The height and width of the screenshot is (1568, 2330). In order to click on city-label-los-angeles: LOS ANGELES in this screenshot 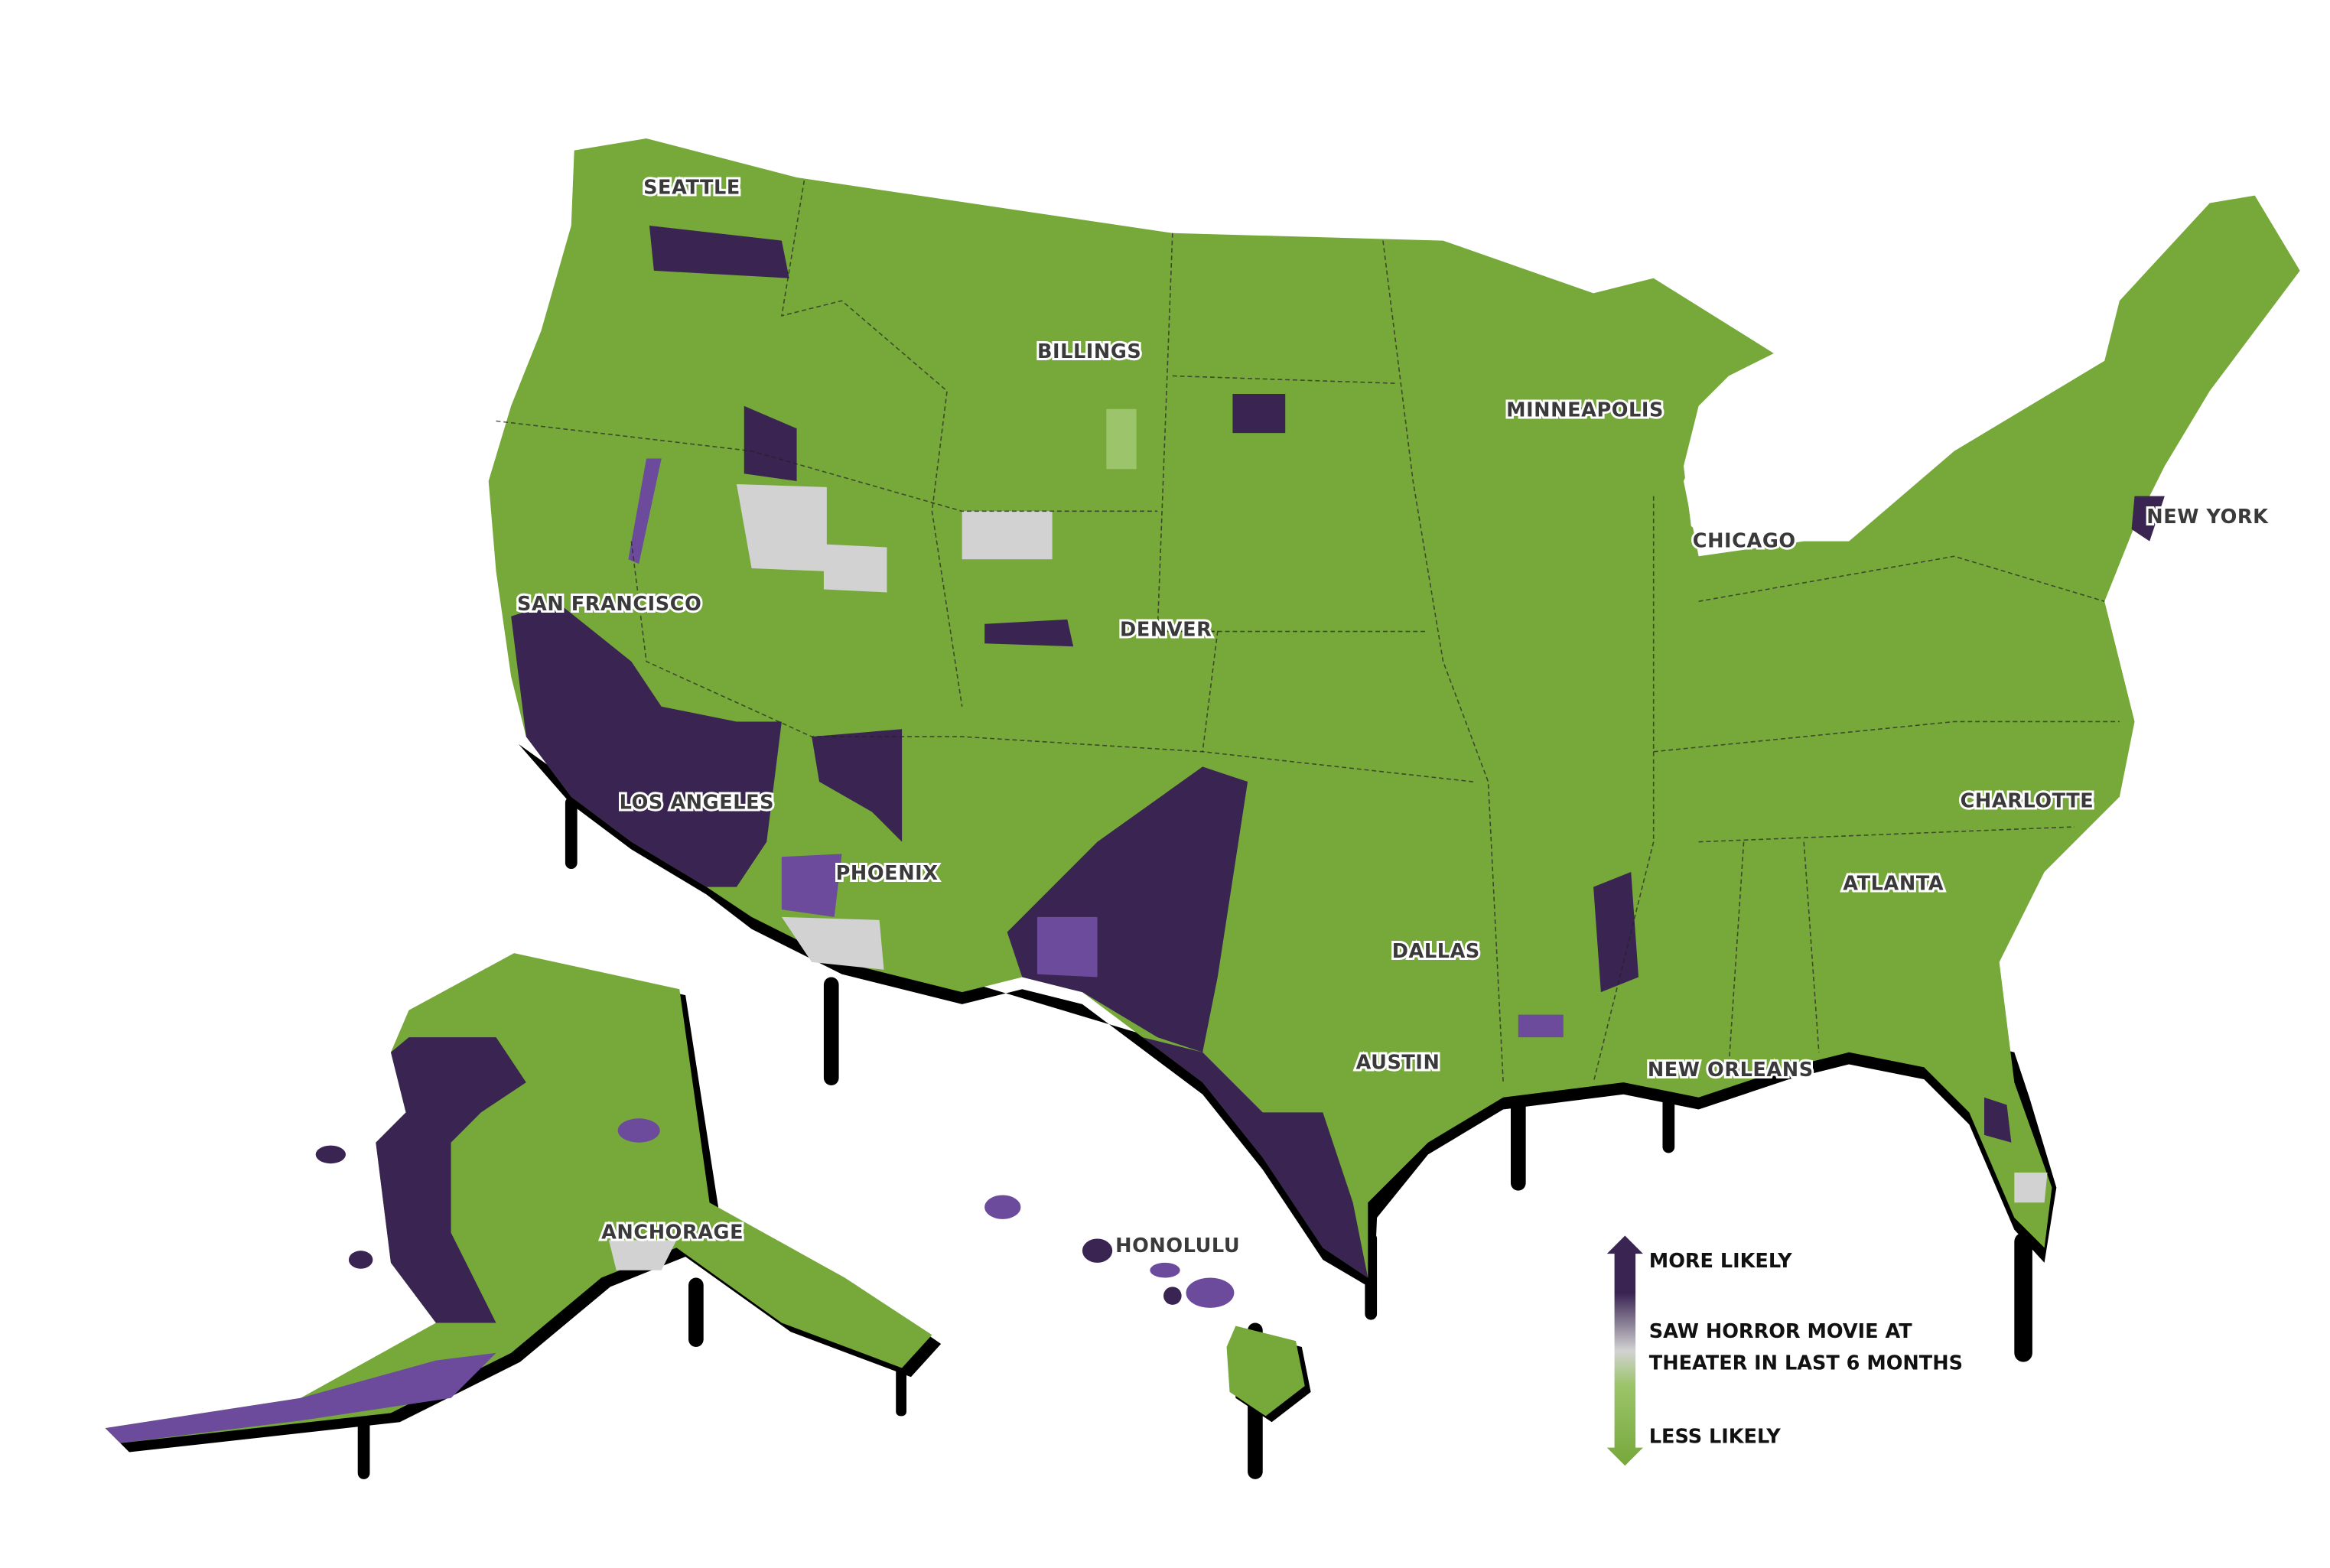, I will do `click(697, 803)`.